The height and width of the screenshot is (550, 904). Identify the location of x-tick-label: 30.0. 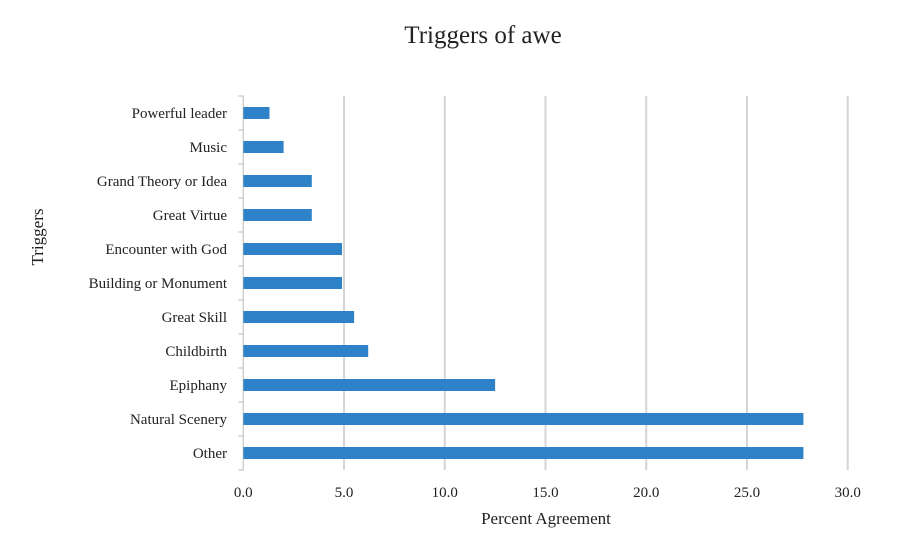
(848, 493).